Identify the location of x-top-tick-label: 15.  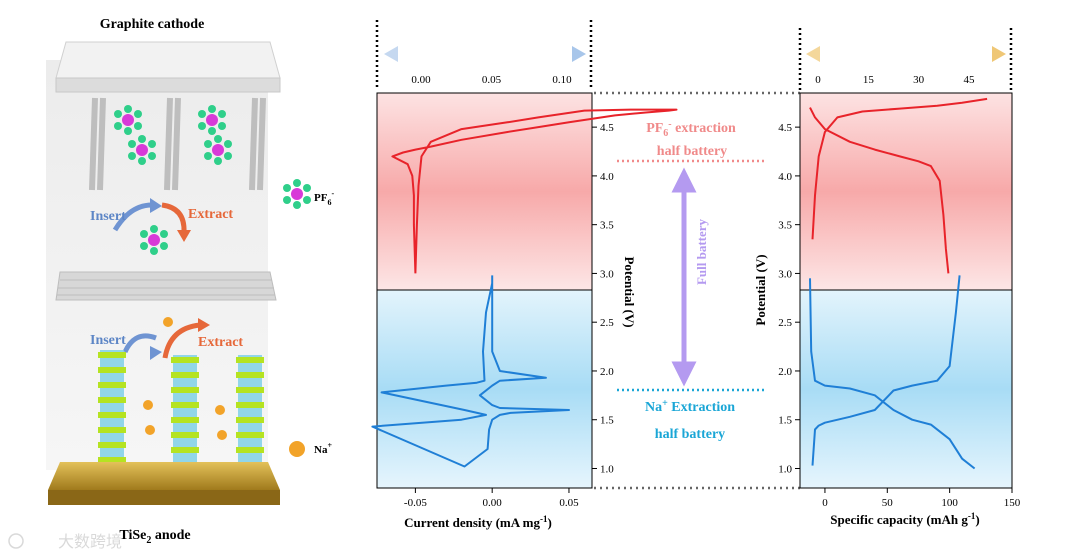
(869, 80).